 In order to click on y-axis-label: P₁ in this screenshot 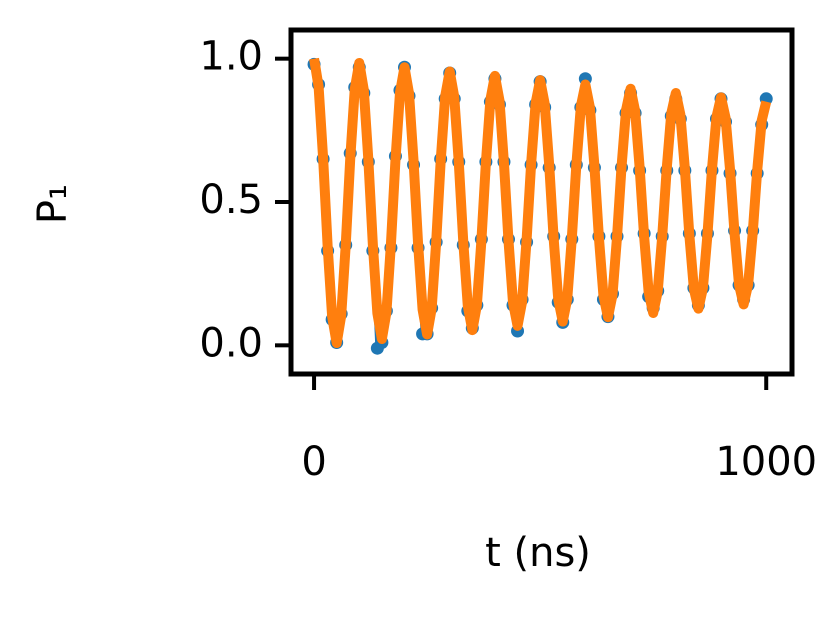, I will do `click(53, 204)`.